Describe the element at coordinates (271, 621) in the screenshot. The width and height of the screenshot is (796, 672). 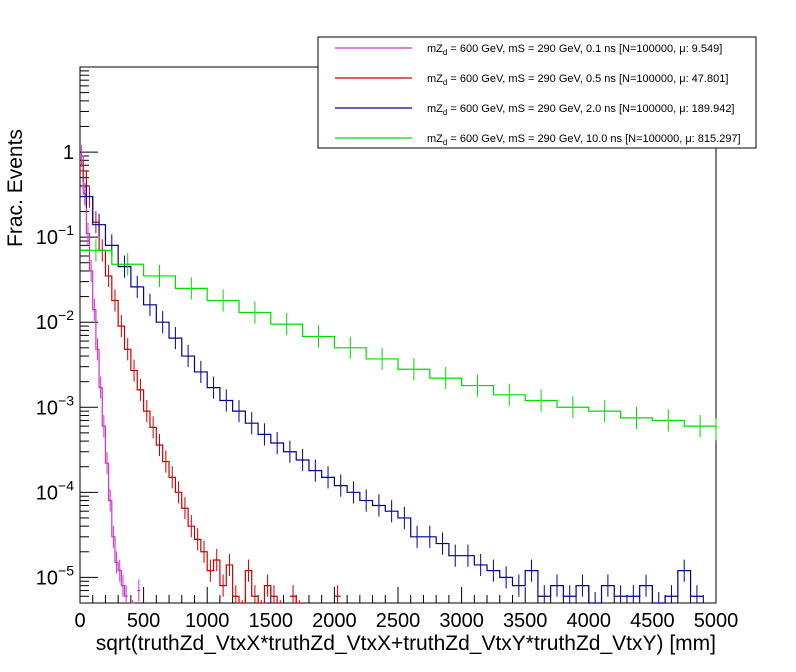
I see `x-tick-label: 1500` at that location.